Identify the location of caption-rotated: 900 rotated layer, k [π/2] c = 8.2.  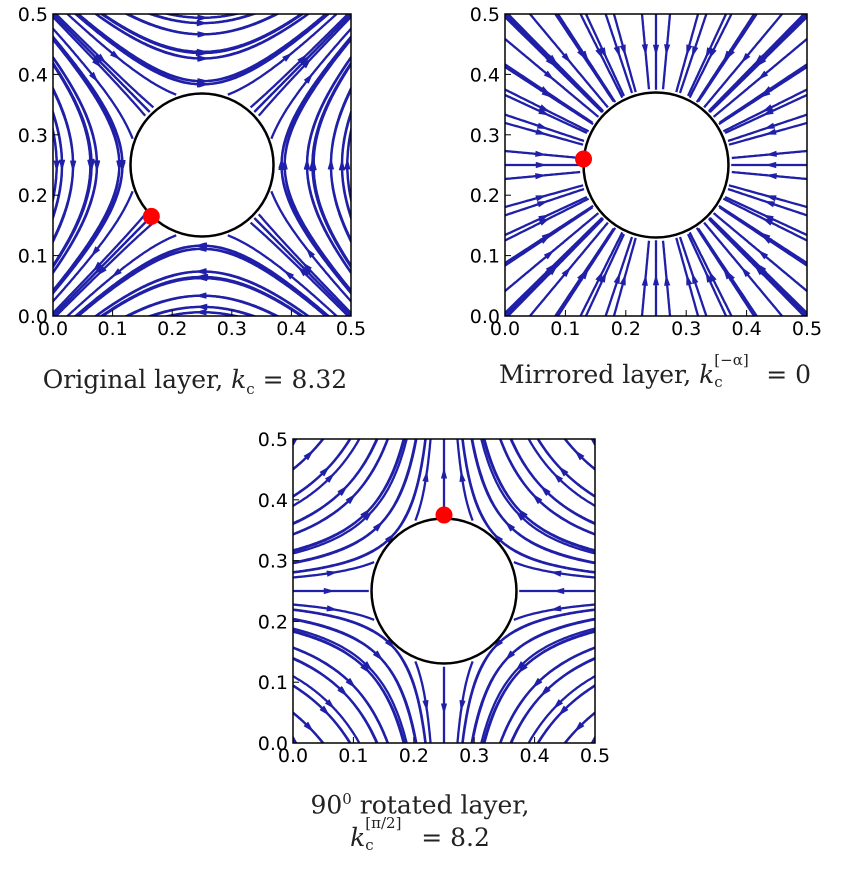
(420, 822).